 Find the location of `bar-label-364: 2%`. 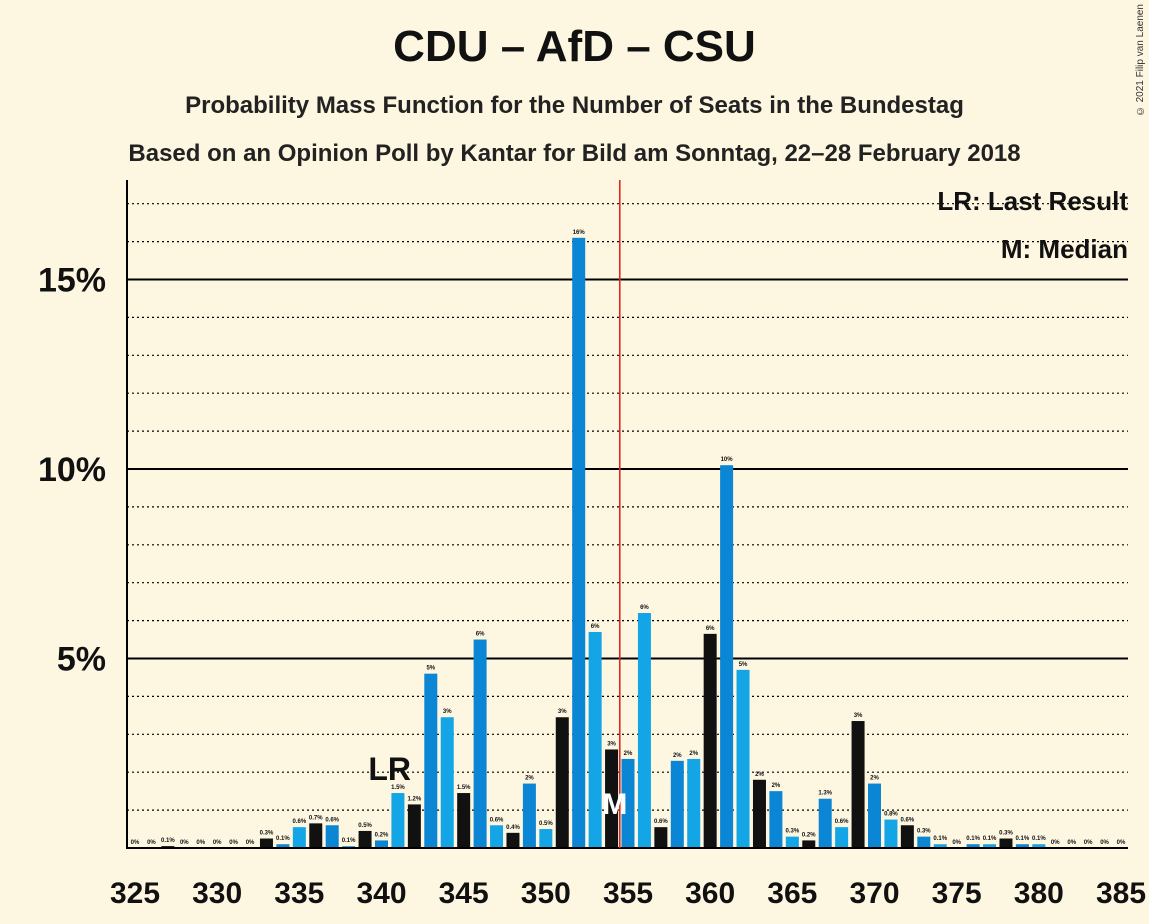

bar-label-364: 2% is located at coordinates (776, 786).